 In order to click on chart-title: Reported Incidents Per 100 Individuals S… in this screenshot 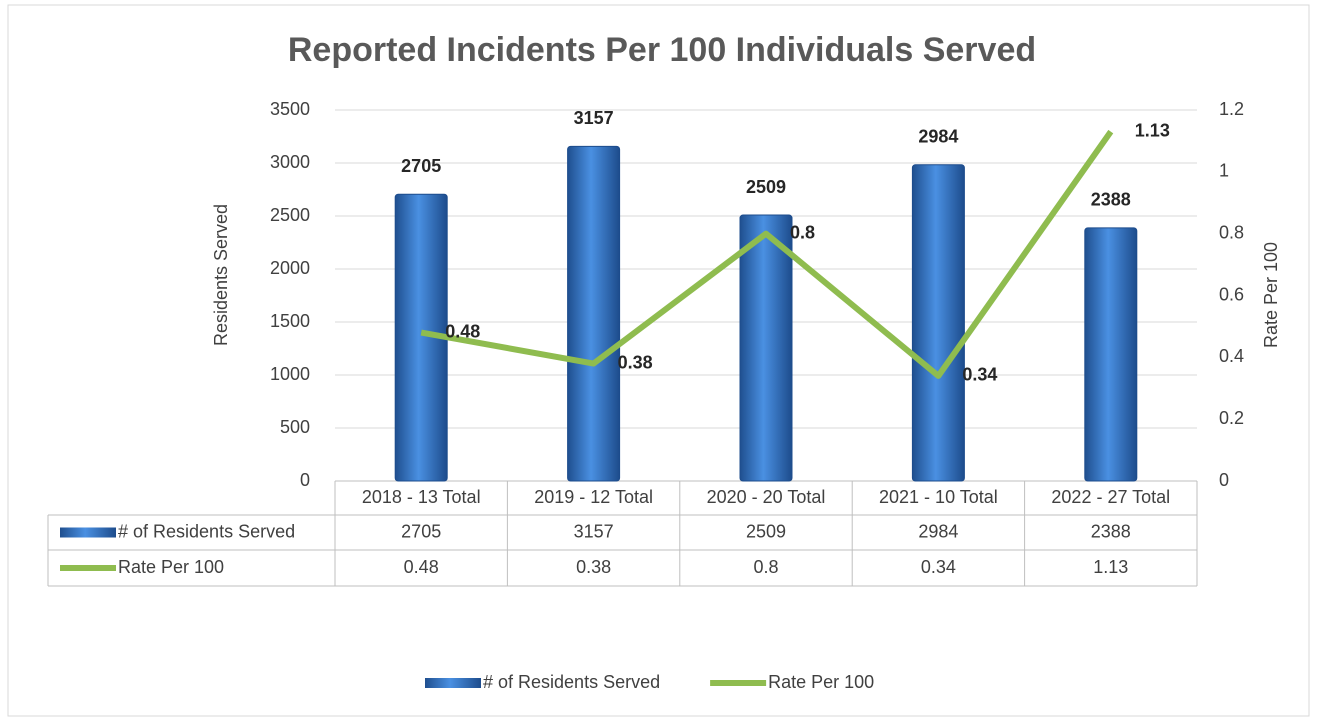, I will do `click(662, 50)`.